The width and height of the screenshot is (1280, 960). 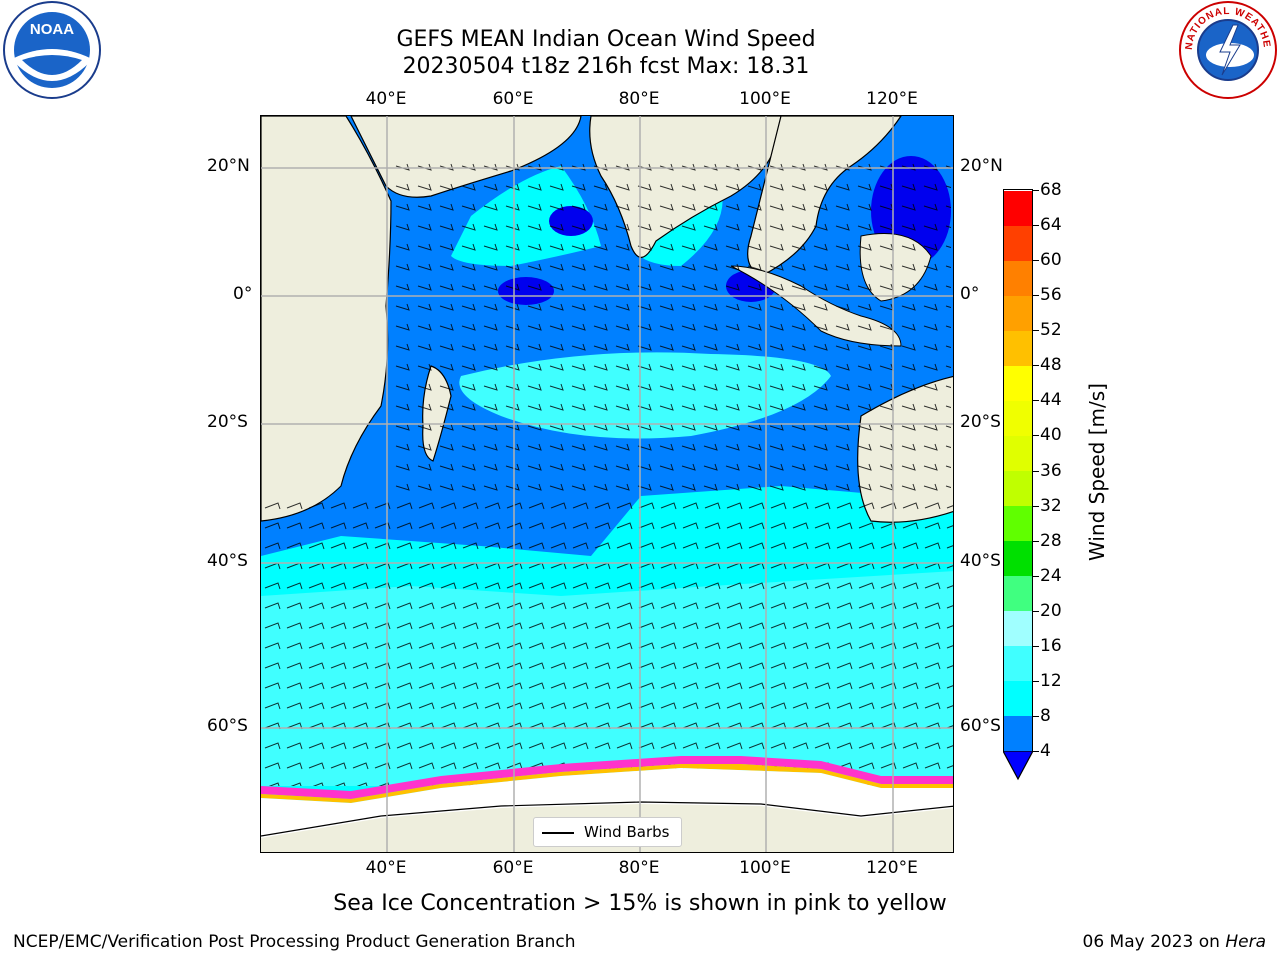 I want to click on noaa-text: NOAA, so click(x=52, y=29).